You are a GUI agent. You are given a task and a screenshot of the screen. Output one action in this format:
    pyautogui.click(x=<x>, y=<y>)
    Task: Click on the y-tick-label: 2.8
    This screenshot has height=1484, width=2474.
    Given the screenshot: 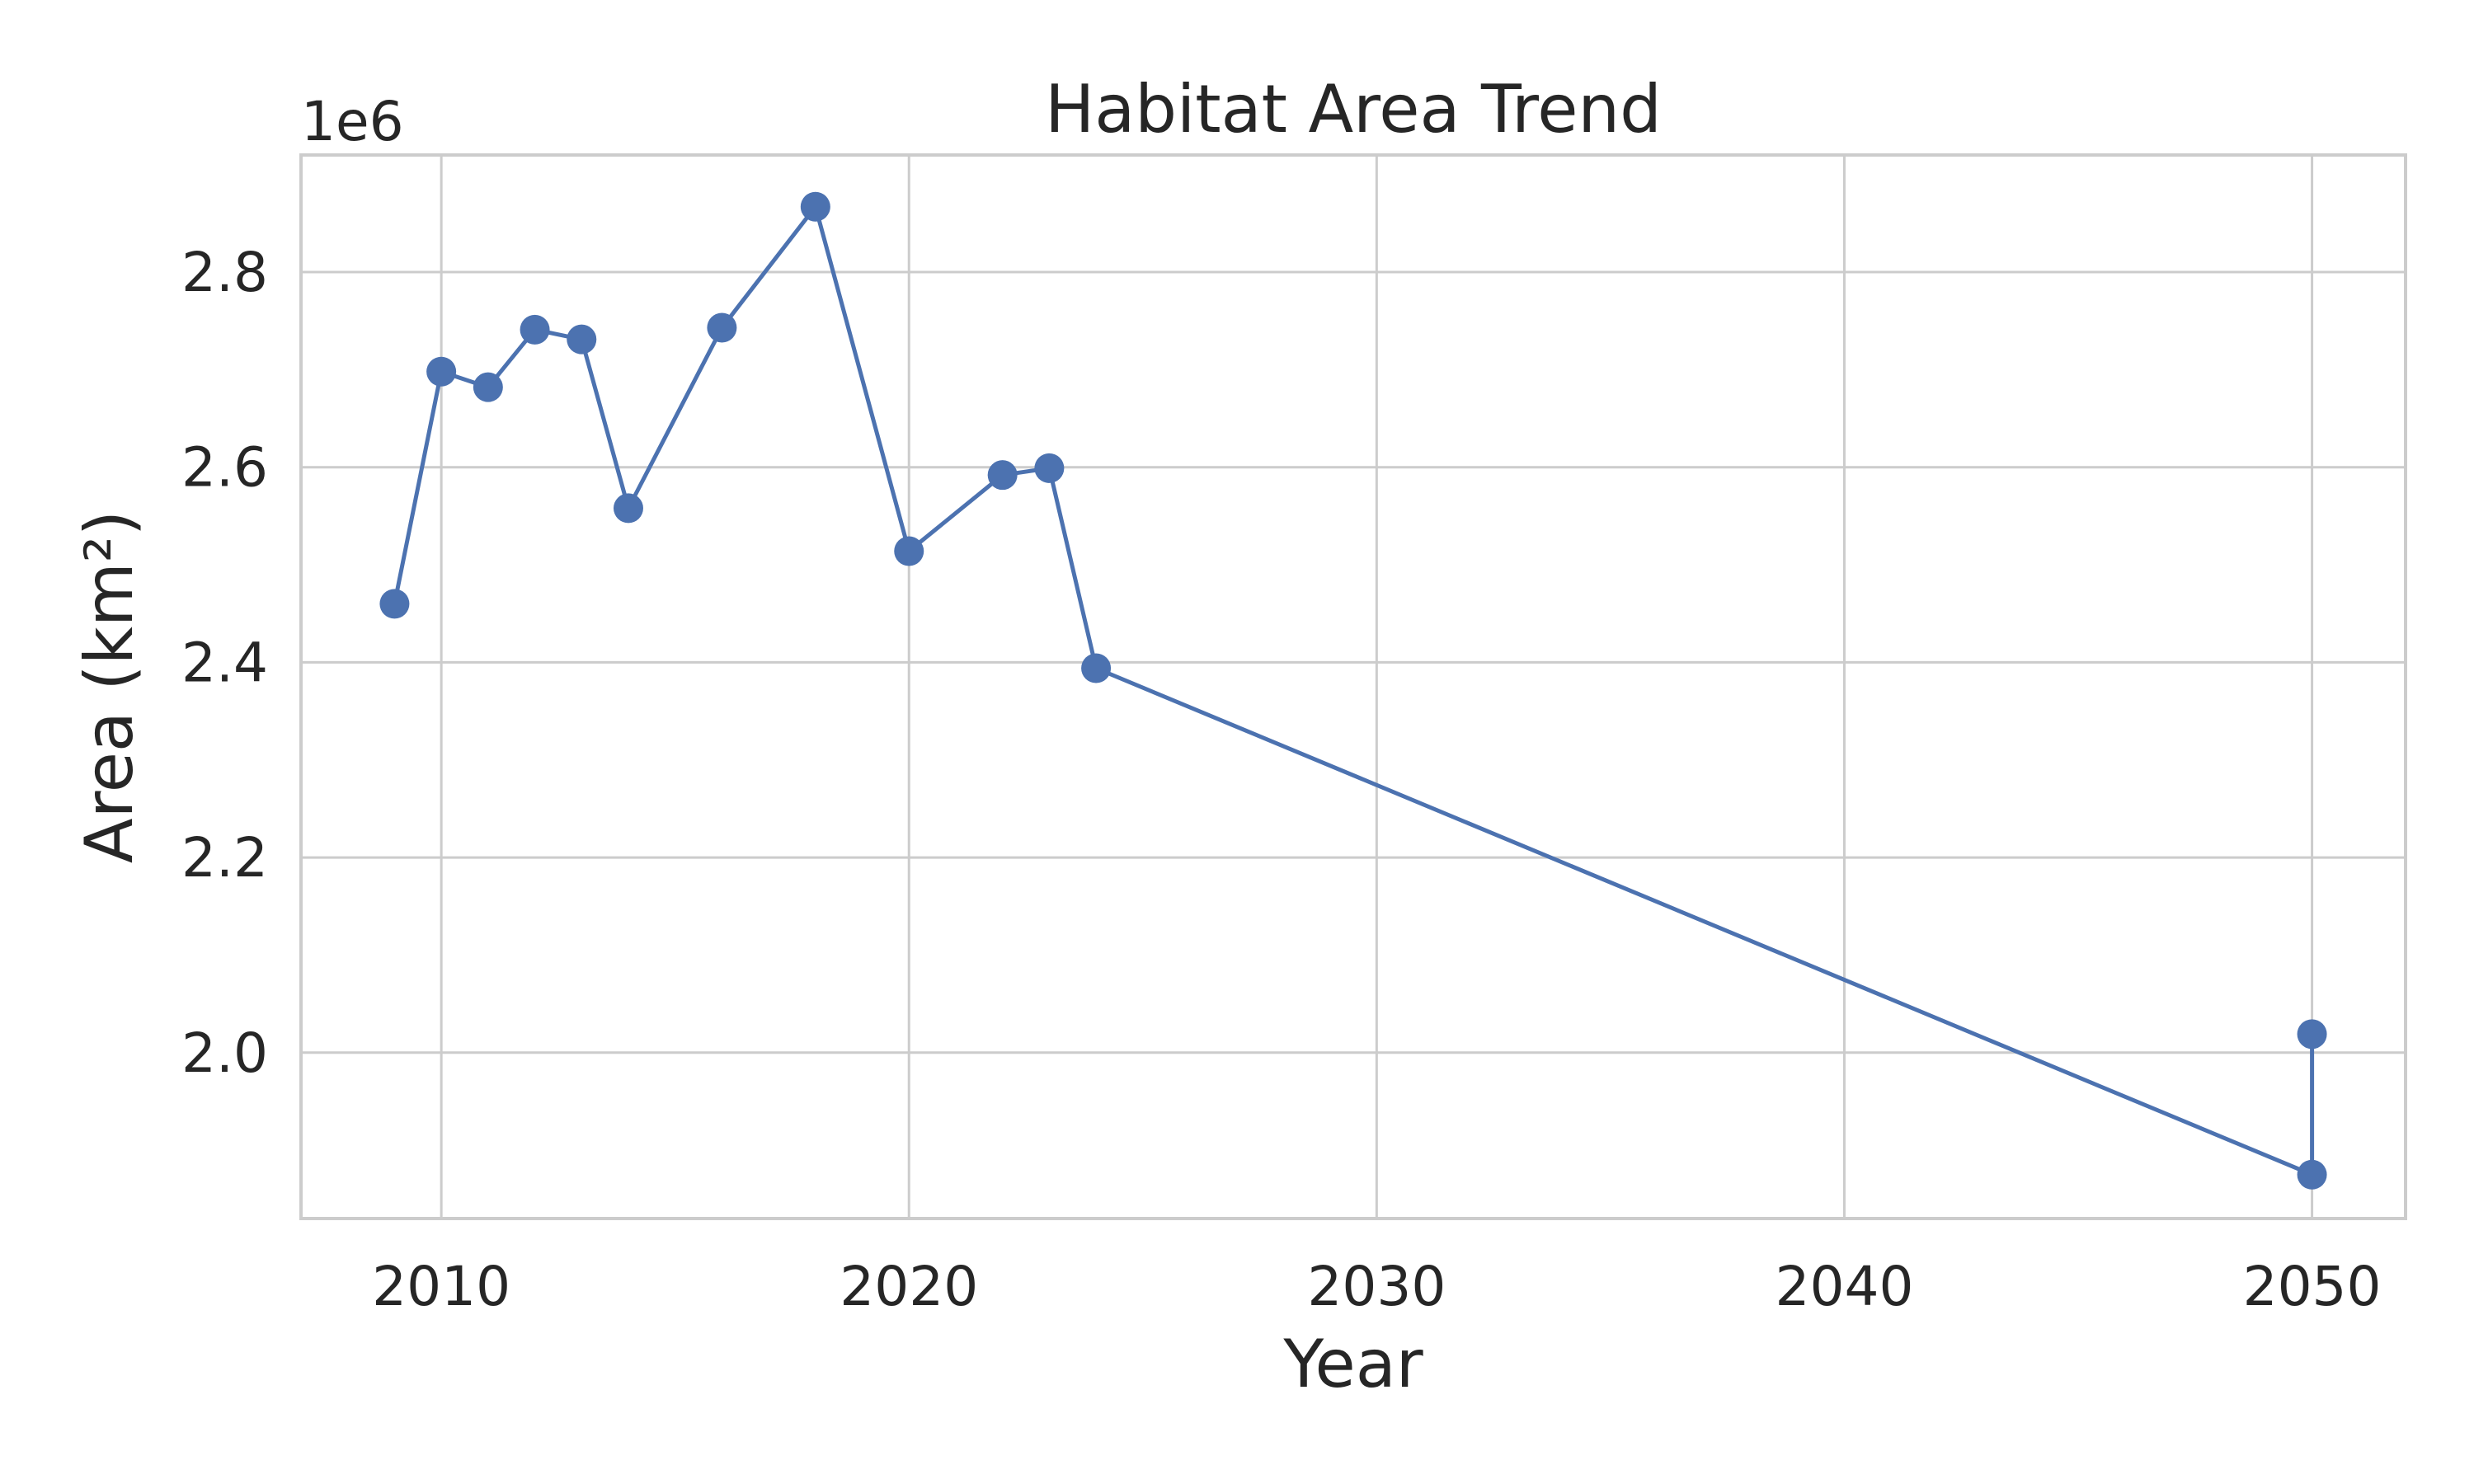 What is the action you would take?
    pyautogui.click(x=224, y=272)
    